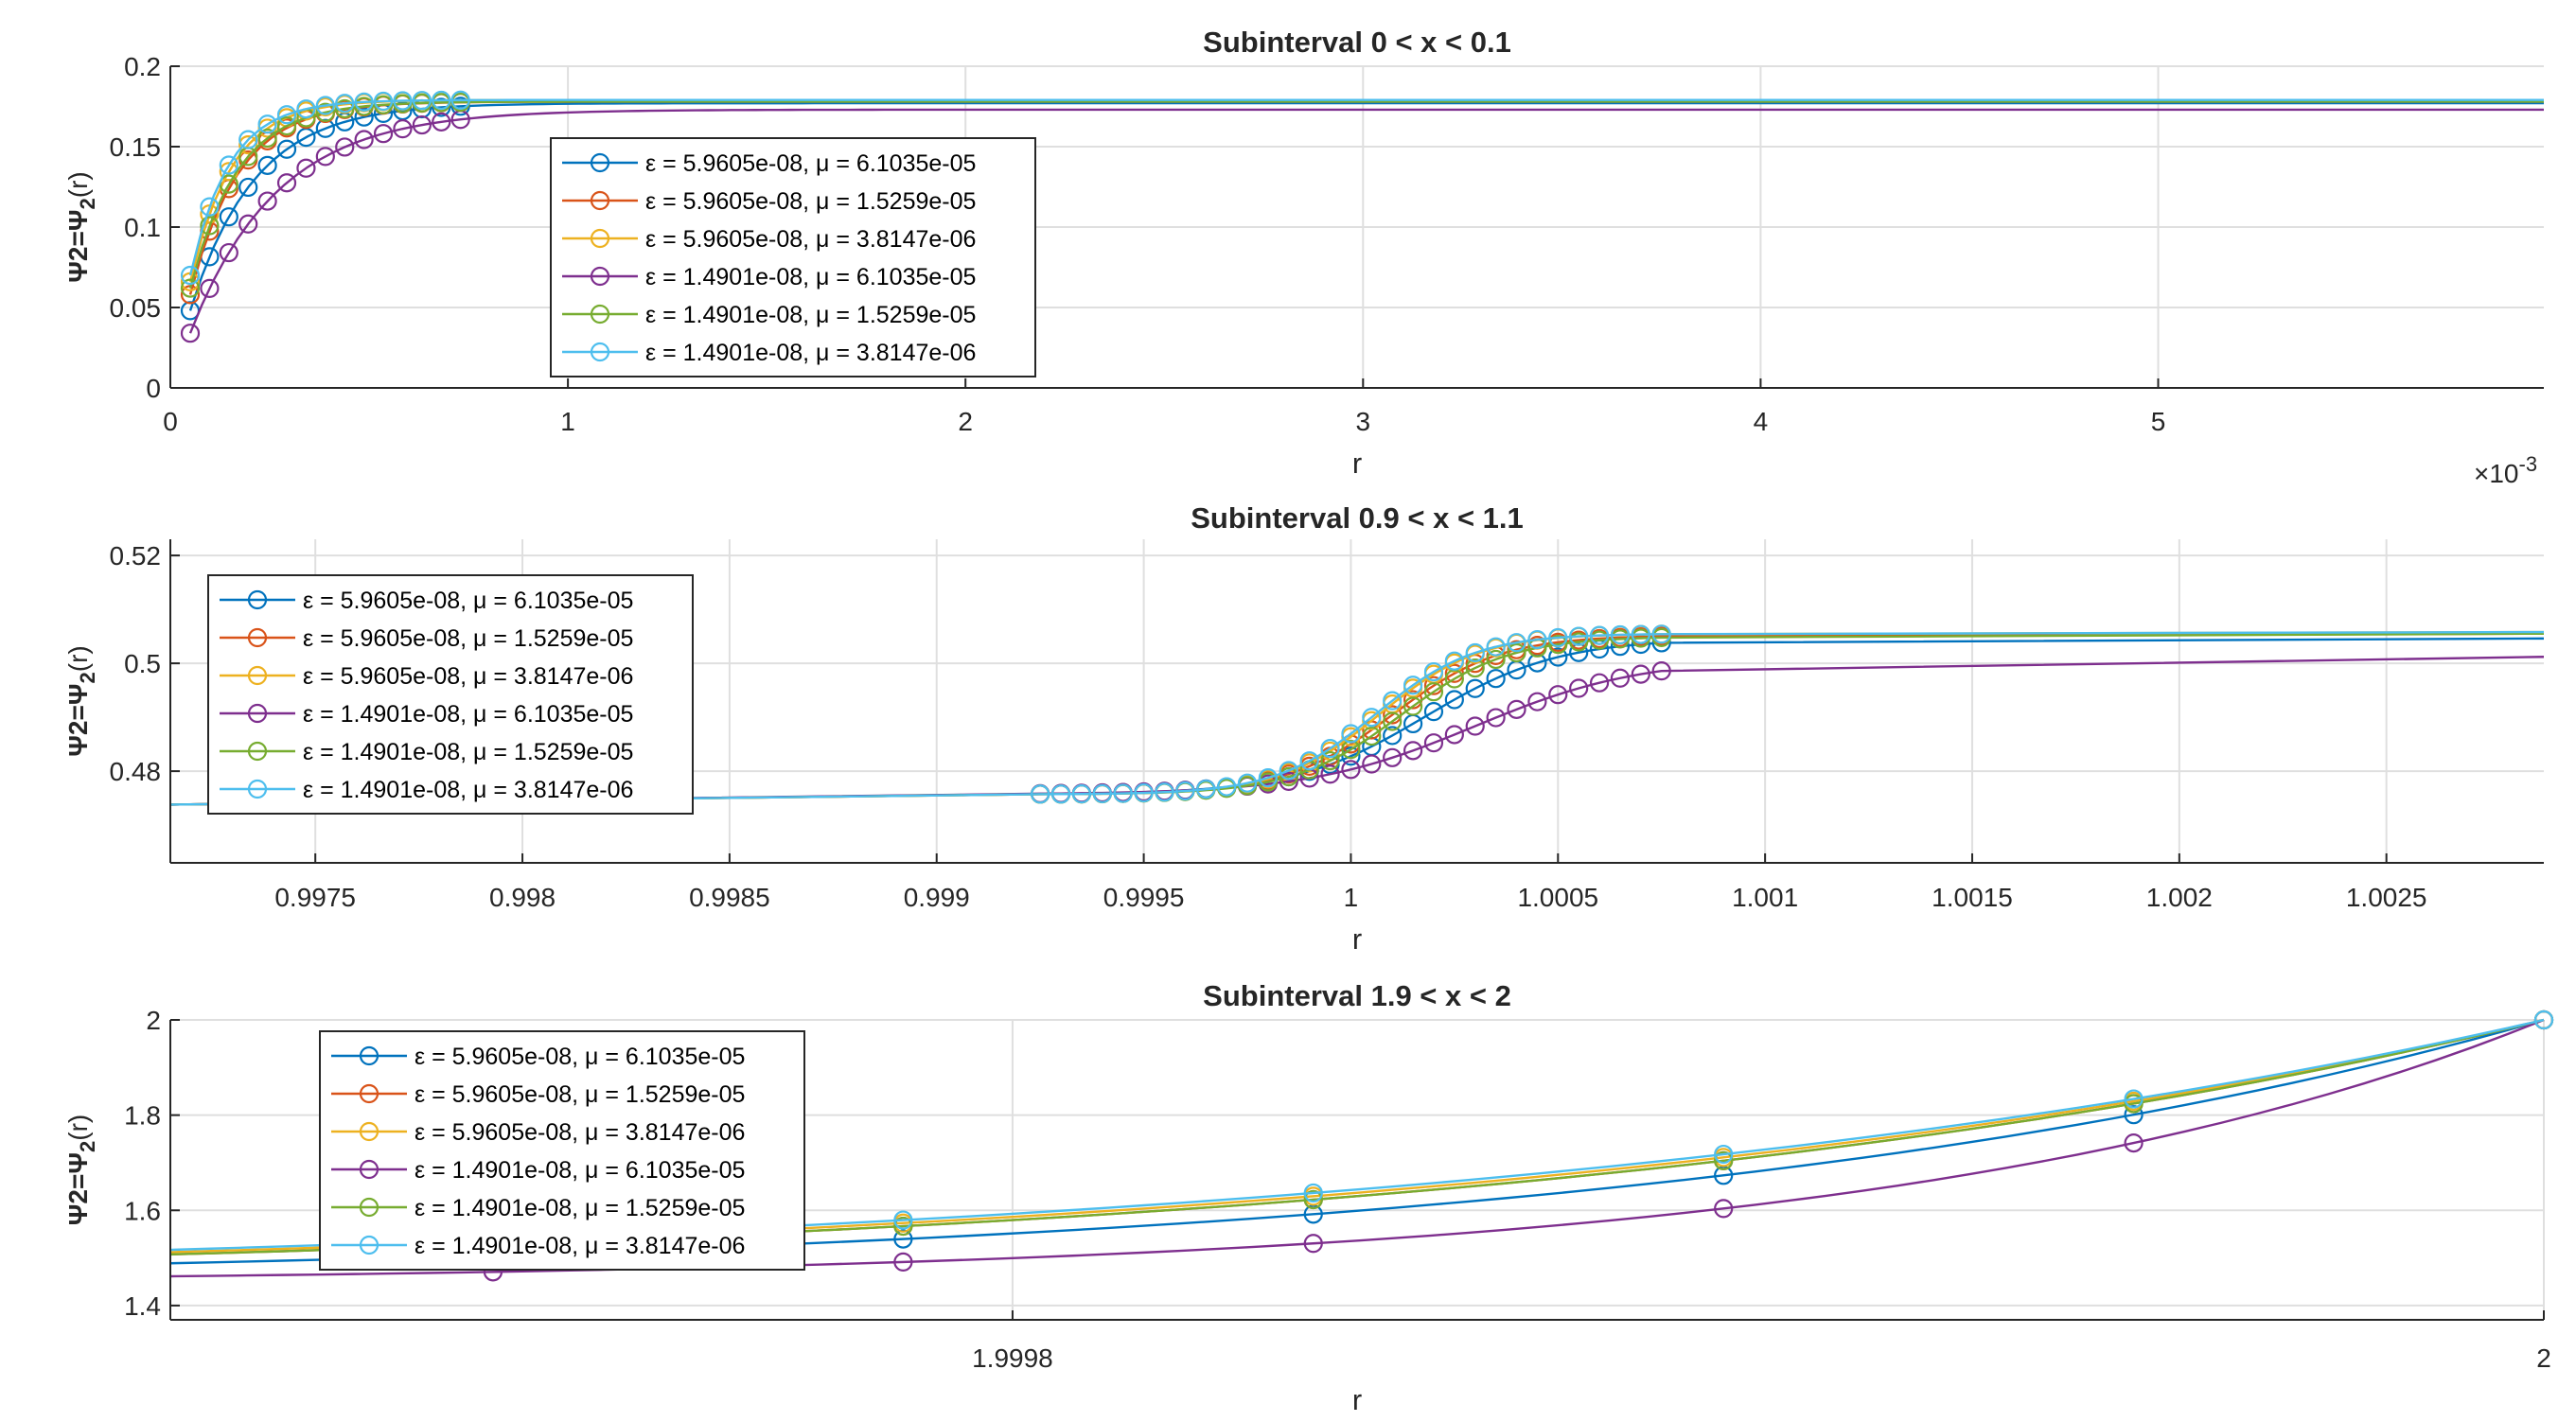 The image size is (2576, 1422). Describe the element at coordinates (78, 185) in the screenshot. I see `y-label-suffix: (r)` at that location.